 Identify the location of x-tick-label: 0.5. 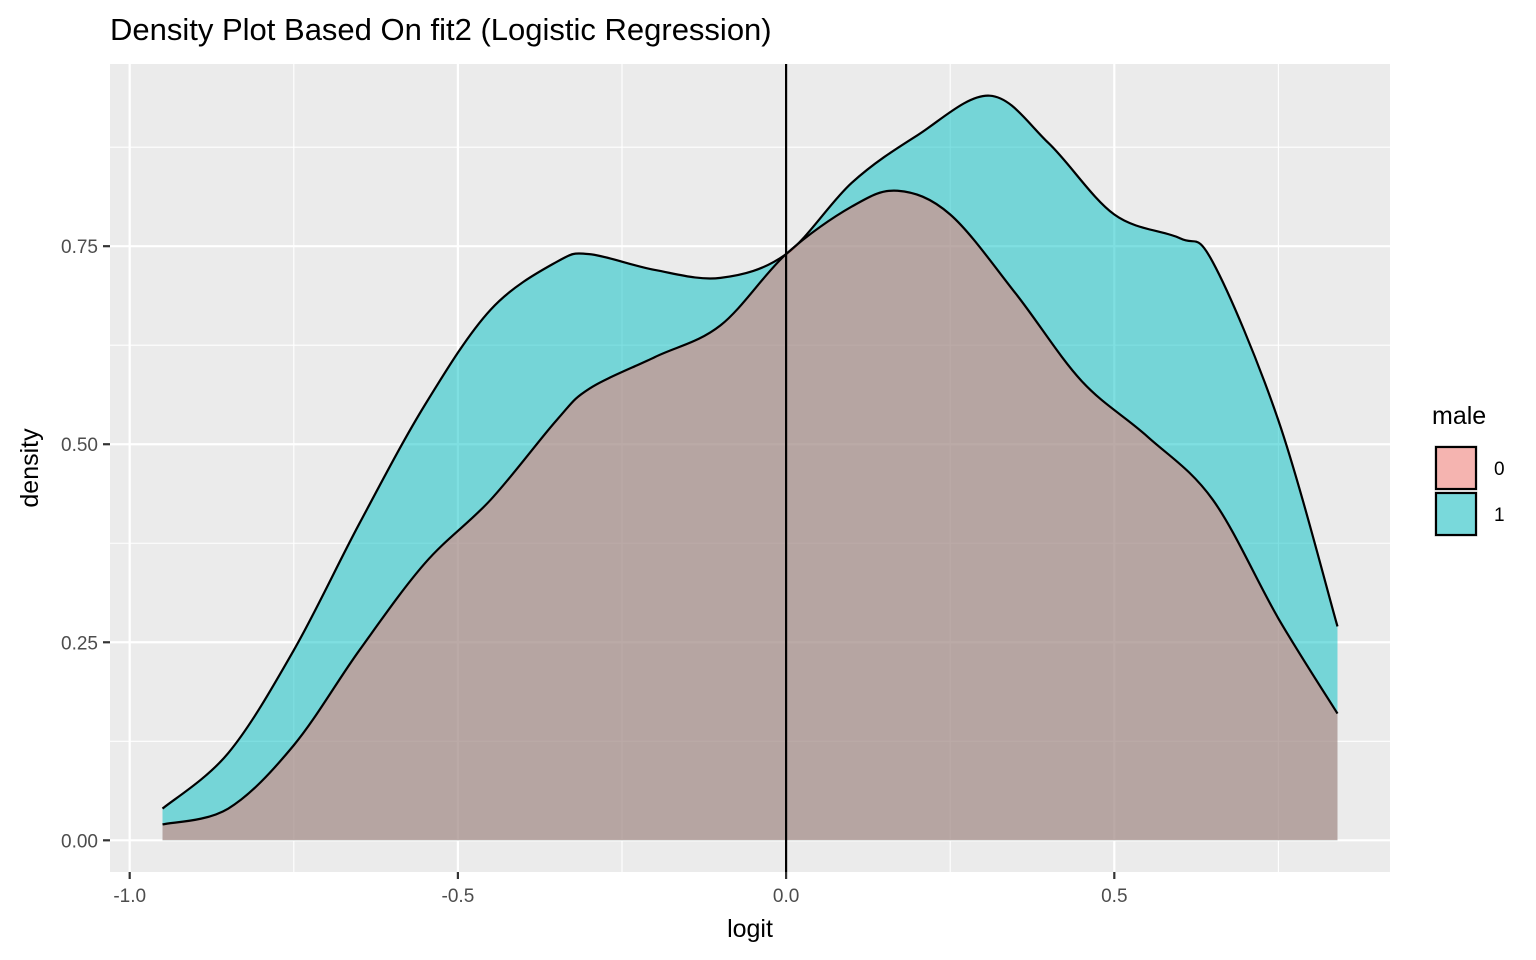
(1114, 896).